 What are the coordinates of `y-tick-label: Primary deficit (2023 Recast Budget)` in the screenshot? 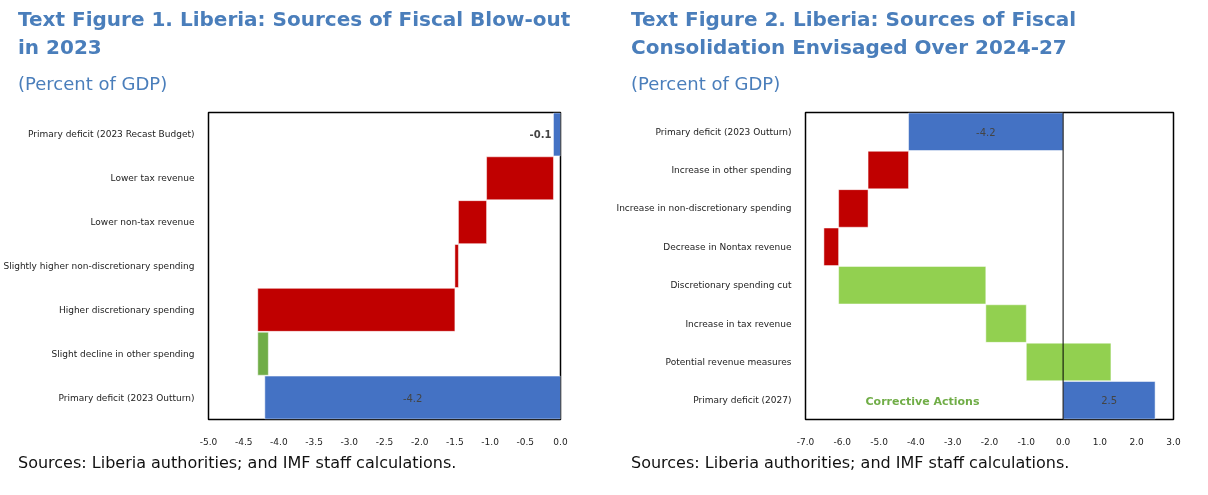 It's located at (111, 134).